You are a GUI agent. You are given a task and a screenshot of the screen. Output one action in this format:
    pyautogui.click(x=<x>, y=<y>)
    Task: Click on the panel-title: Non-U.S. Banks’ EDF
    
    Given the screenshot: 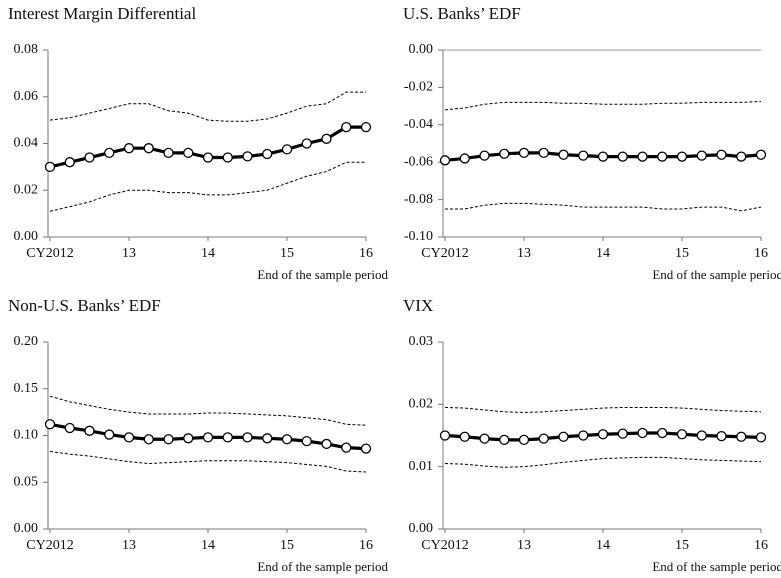 What is the action you would take?
    pyautogui.click(x=84, y=305)
    